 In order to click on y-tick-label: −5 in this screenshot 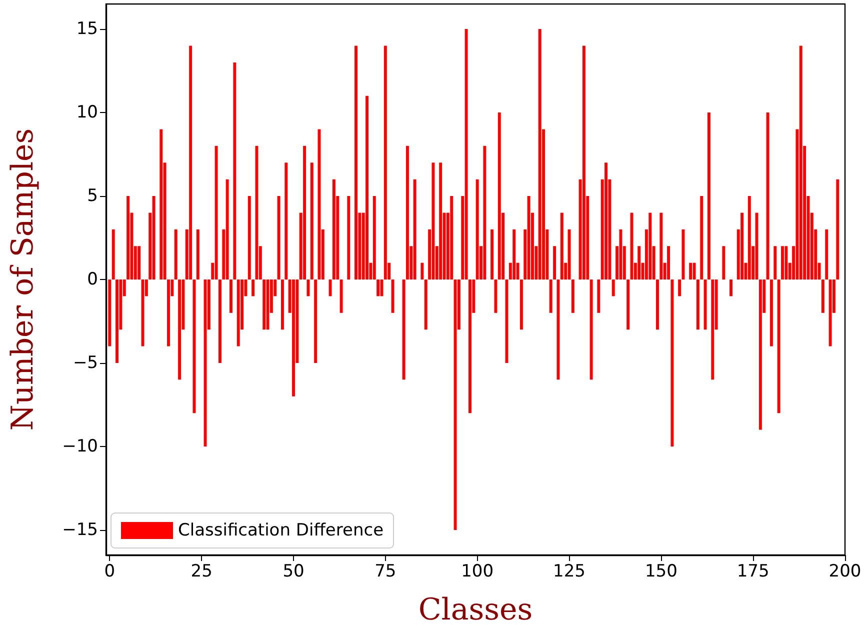, I will do `click(85, 362)`.